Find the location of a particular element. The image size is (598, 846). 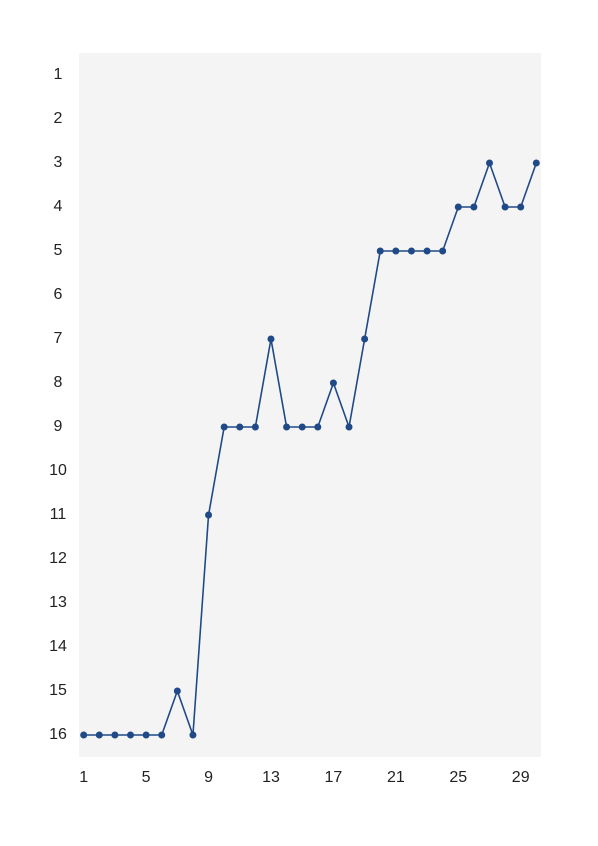

x-tick-label: 5 is located at coordinates (146, 777).